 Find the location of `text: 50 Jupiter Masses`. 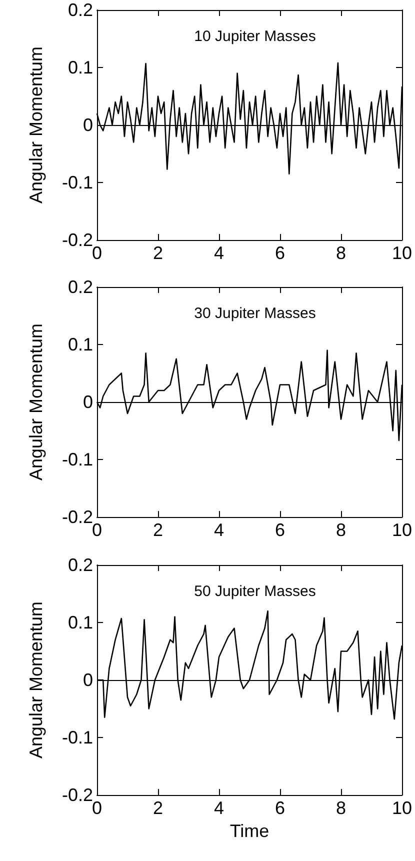

text: 50 Jupiter Masses is located at coordinates (255, 591).